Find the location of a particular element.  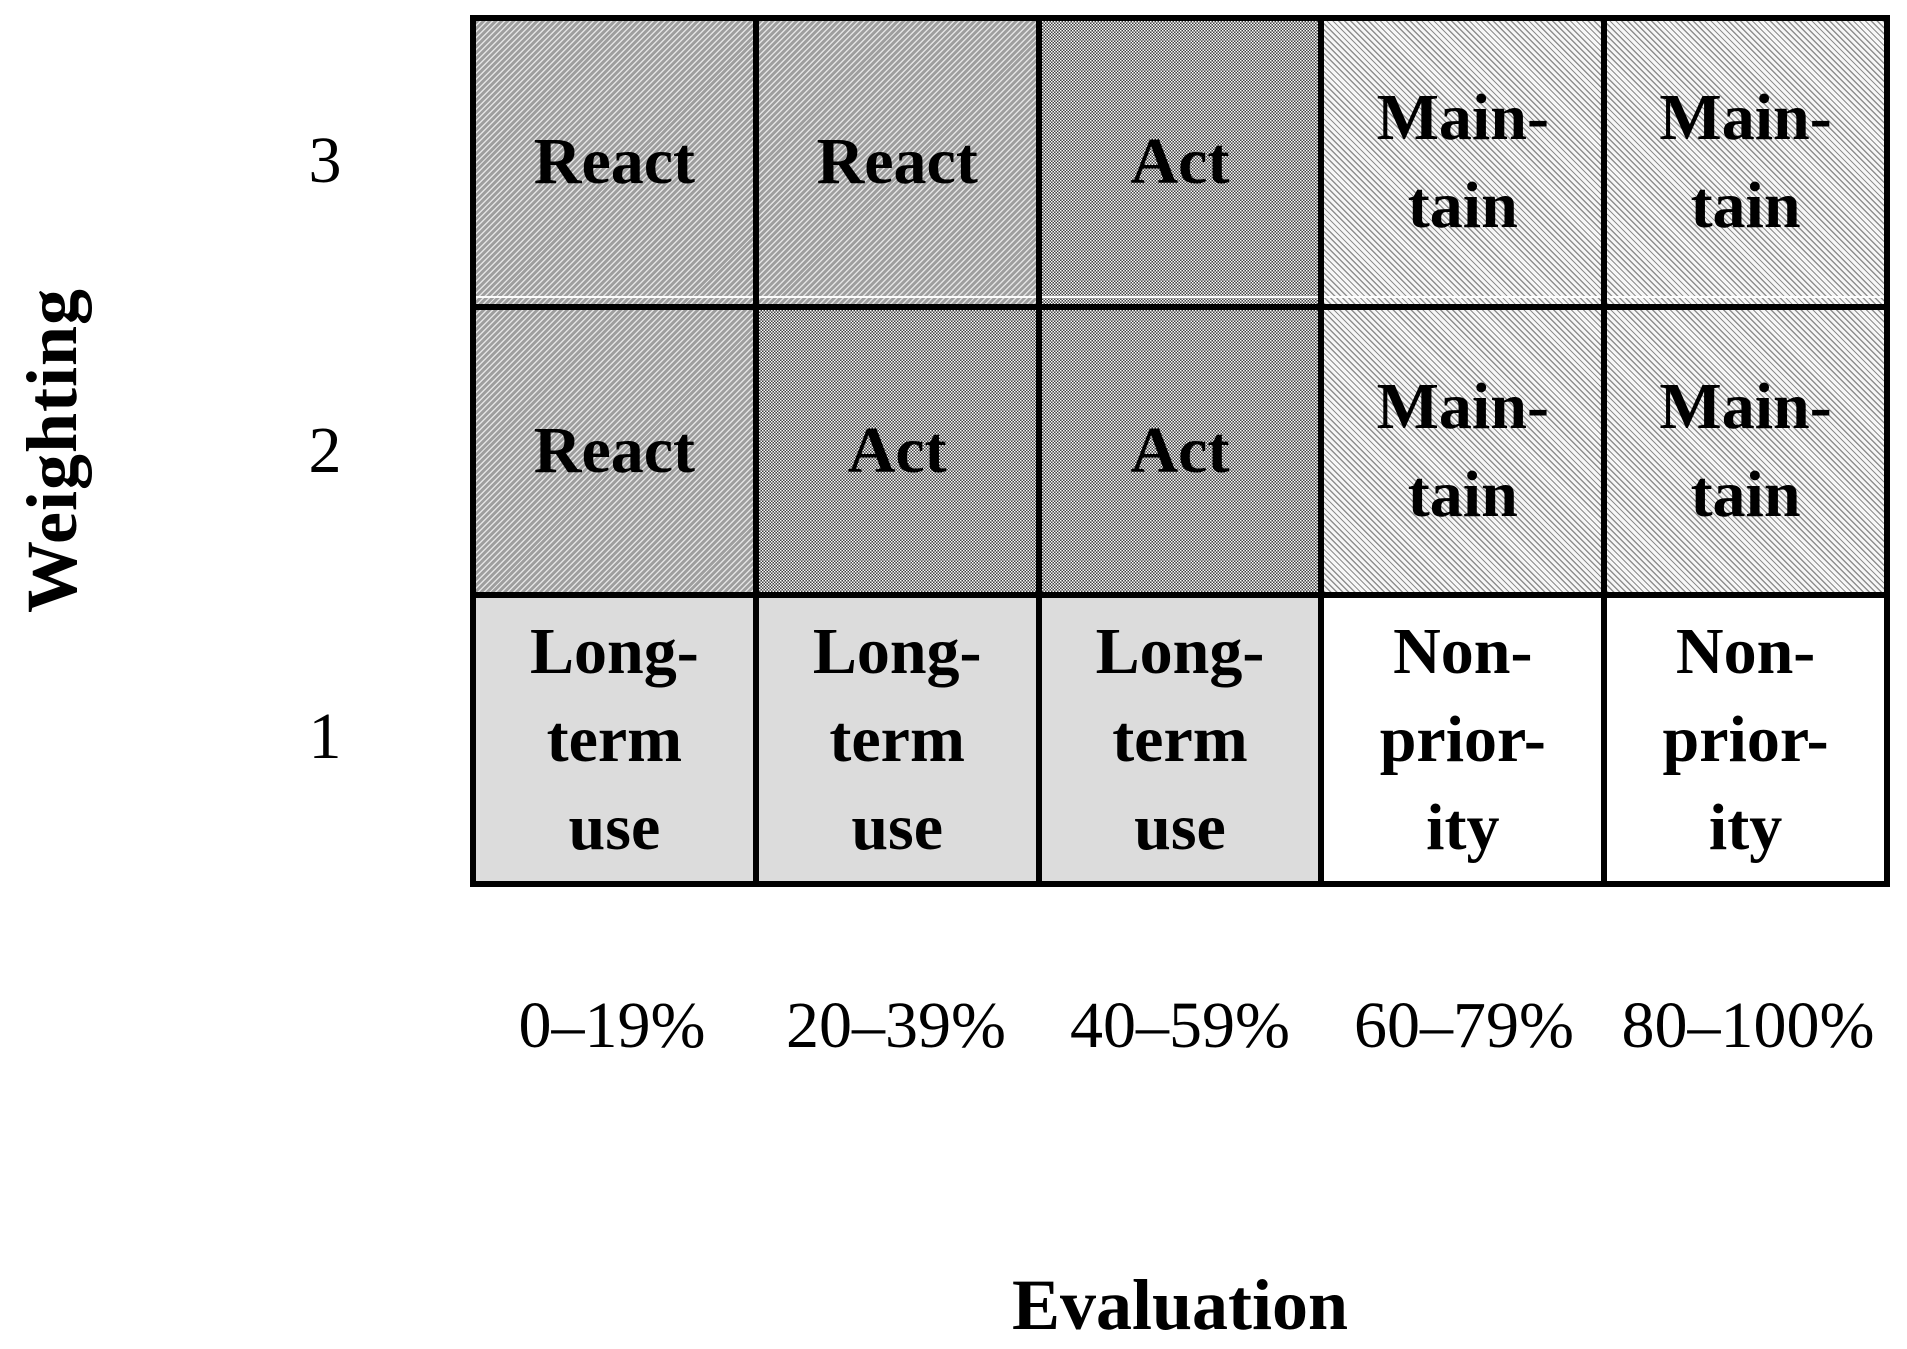

y-axis-title: Weighting is located at coordinates (52, 450).